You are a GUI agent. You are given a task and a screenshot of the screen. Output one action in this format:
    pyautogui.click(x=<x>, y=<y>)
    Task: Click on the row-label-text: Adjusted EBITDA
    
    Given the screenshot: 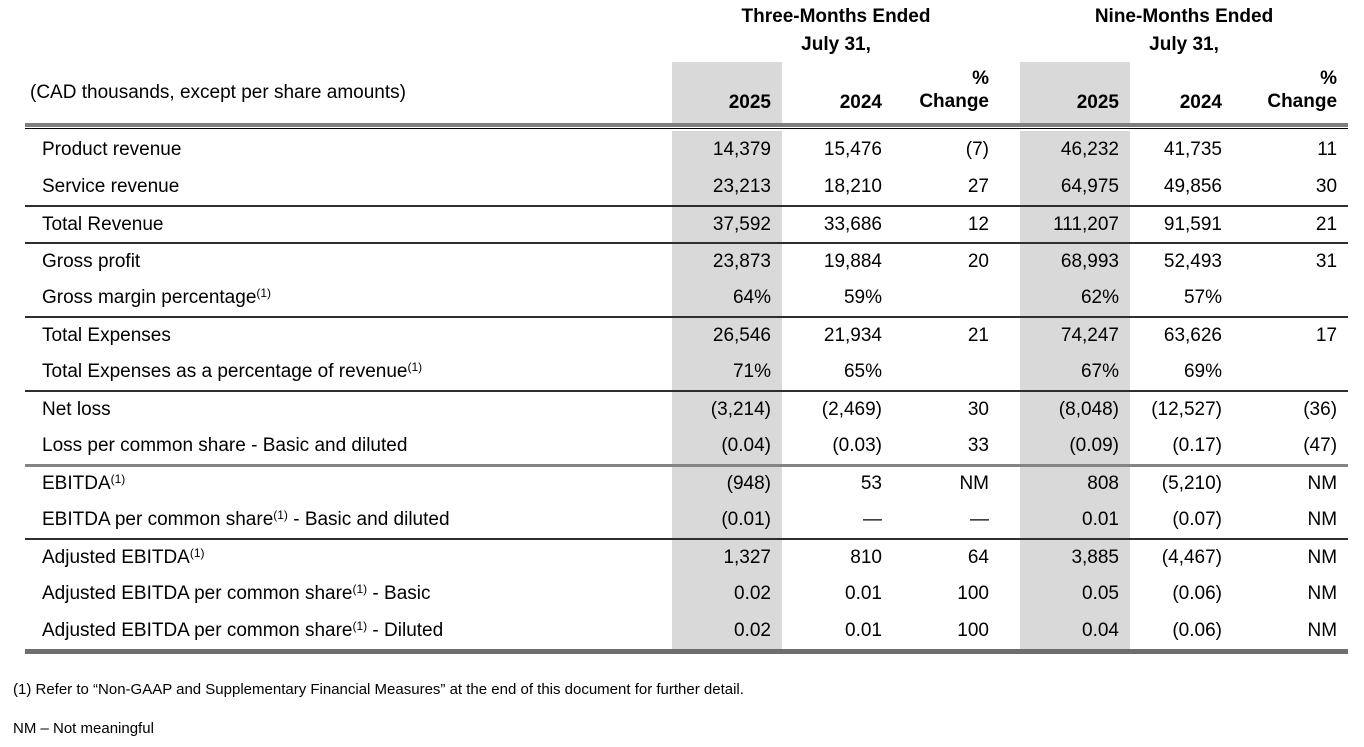 What is the action you would take?
    pyautogui.click(x=116, y=557)
    